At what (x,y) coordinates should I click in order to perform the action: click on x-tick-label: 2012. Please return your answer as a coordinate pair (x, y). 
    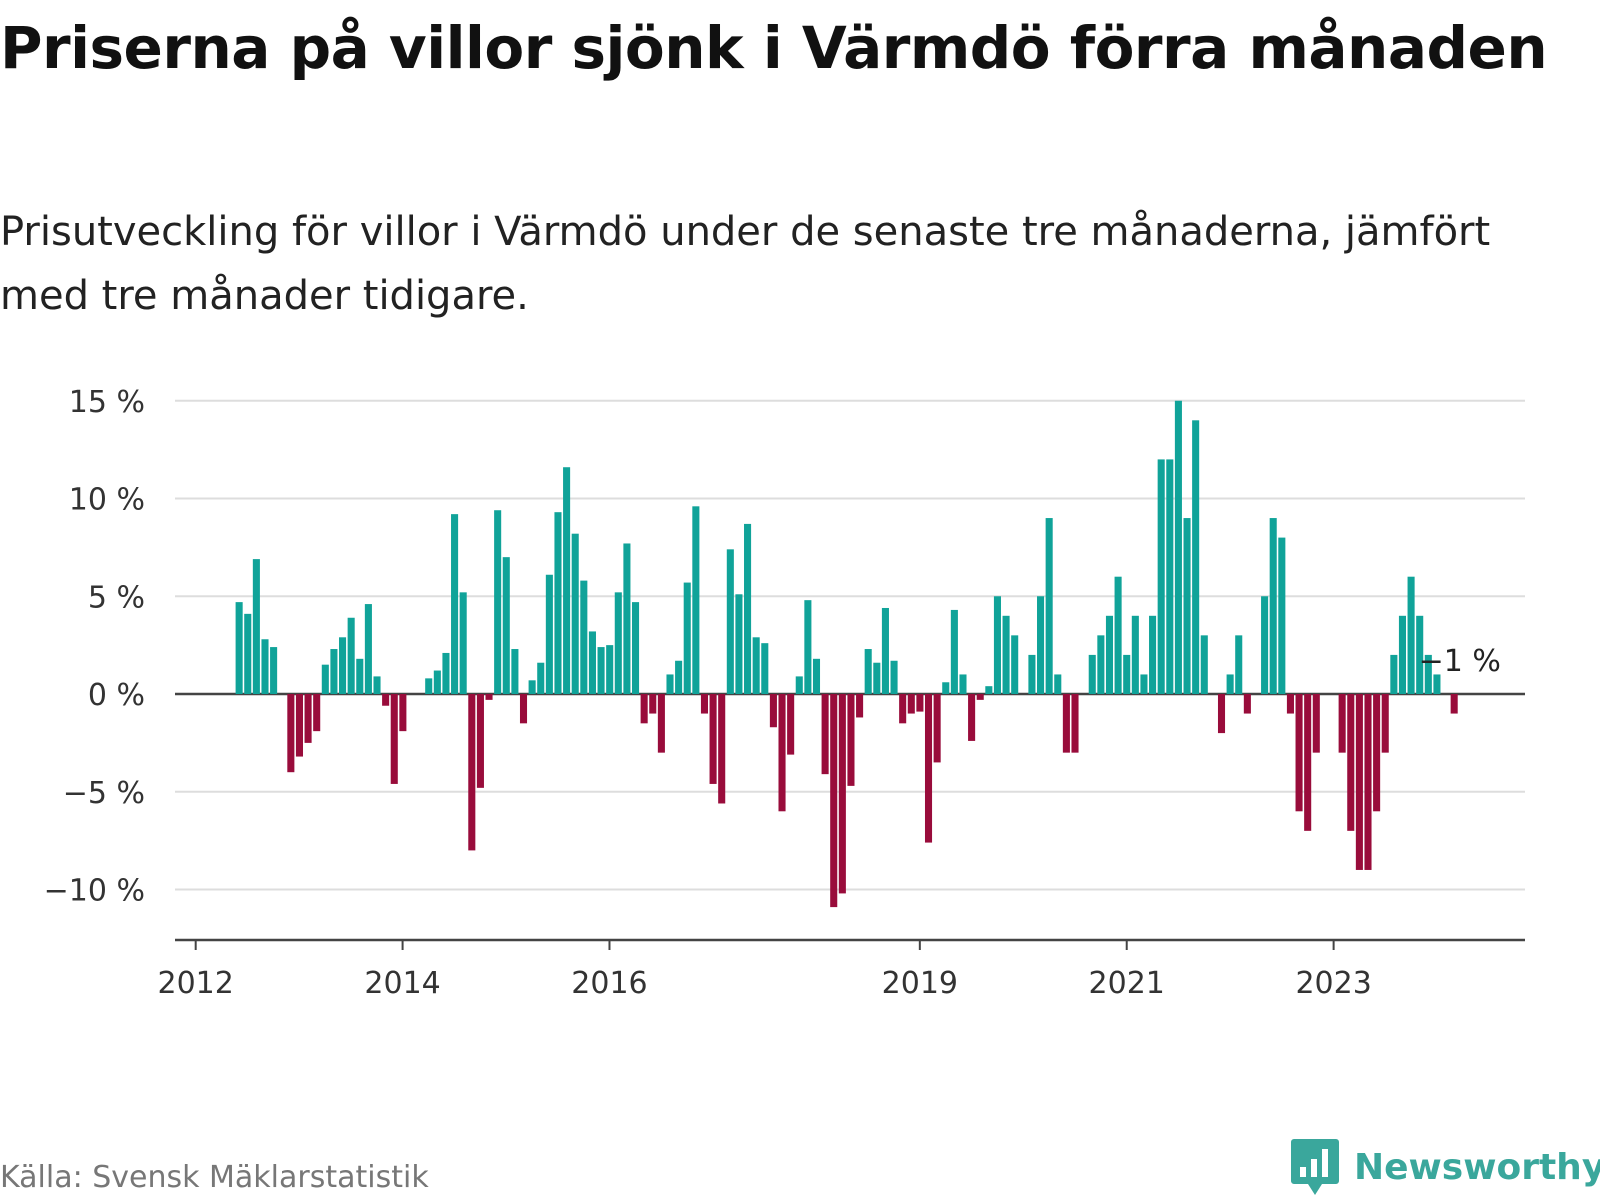
    Looking at the image, I should click on (196, 983).